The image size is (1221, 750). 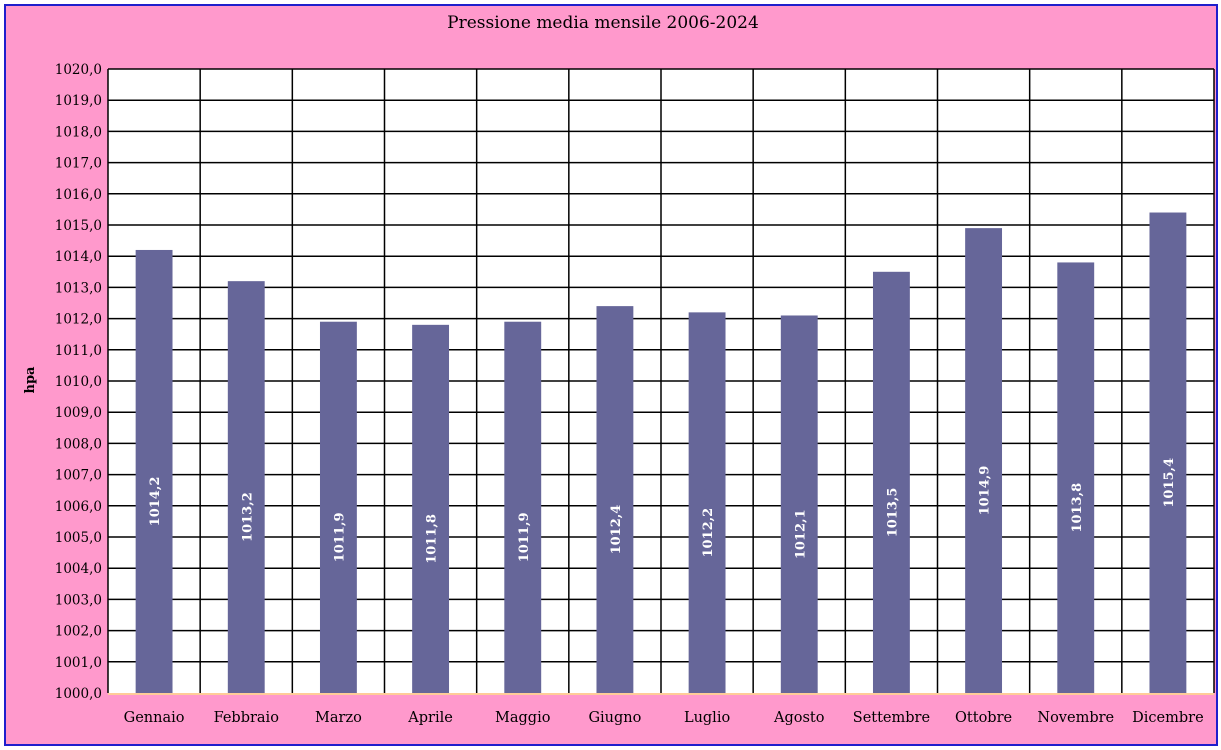 I want to click on bar-data-label: 1014,2, so click(x=155, y=502).